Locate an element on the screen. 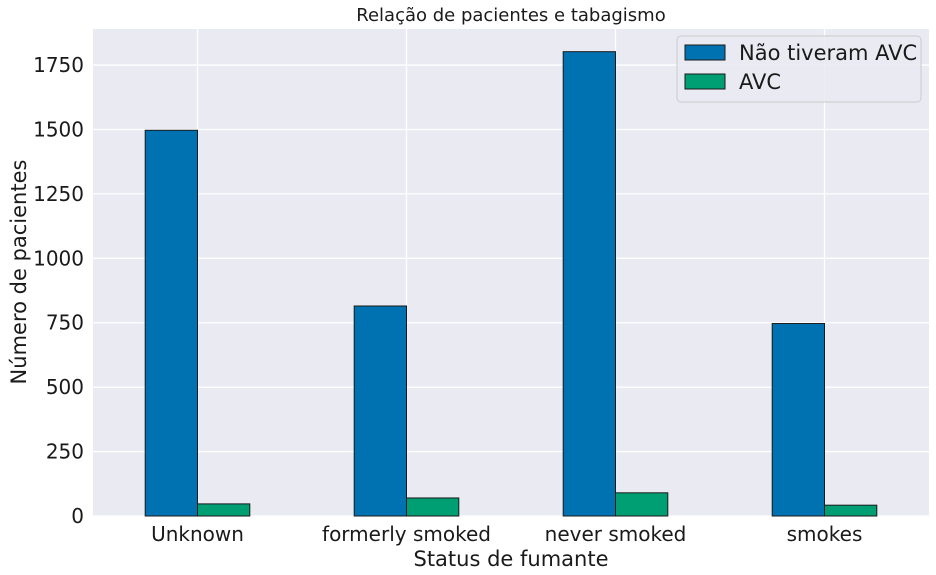  x-tick-label: formerly smoked is located at coordinates (406, 534).